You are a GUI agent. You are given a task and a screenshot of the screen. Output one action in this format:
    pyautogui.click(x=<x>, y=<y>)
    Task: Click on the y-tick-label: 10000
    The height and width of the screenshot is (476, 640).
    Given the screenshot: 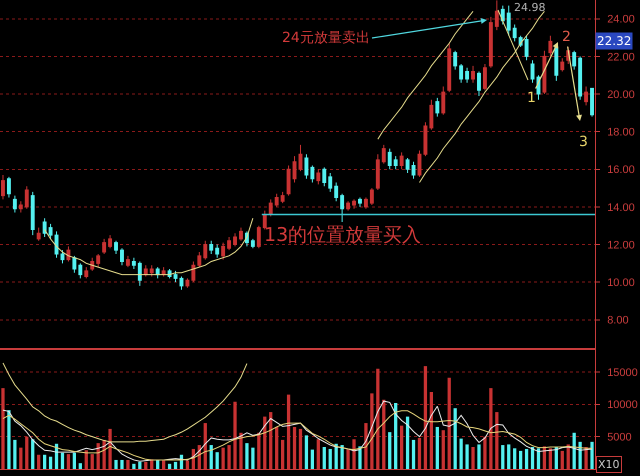 What is the action you would take?
    pyautogui.click(x=622, y=405)
    